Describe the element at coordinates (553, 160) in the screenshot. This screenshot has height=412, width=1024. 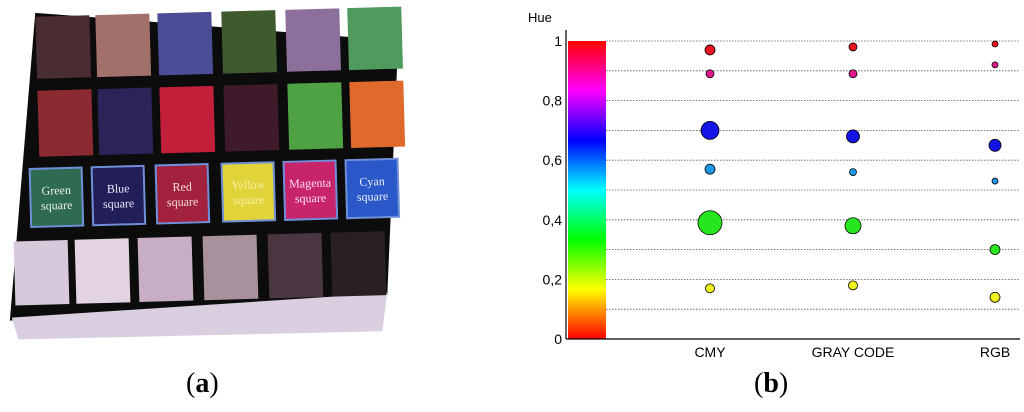
I see `y-tick-label: 0,6` at that location.